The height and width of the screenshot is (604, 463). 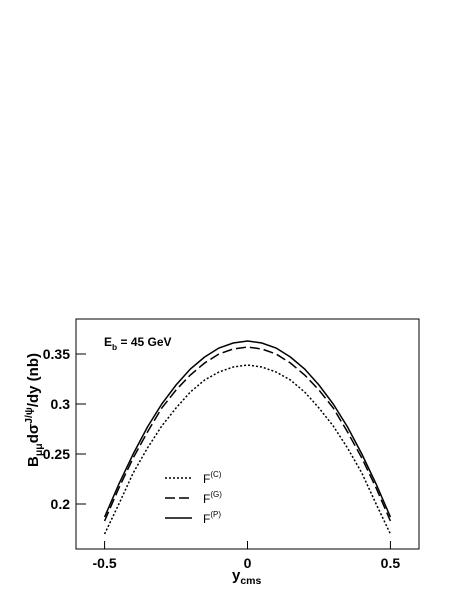 What do you see at coordinates (215, 474) in the screenshot?
I see `legend-sup: (C)` at bounding box center [215, 474].